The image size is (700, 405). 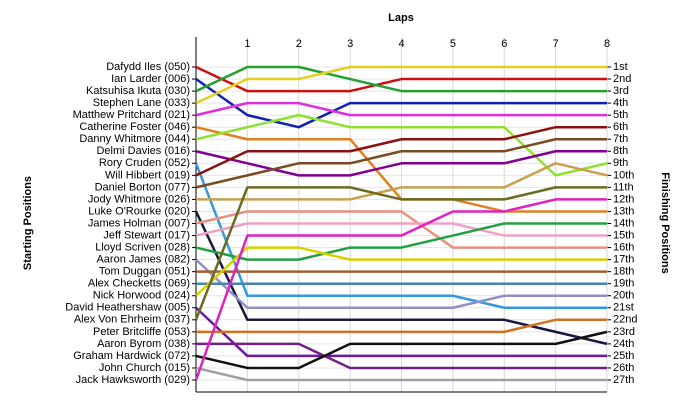 I want to click on y2-tick-label: 11th, so click(x=623, y=187).